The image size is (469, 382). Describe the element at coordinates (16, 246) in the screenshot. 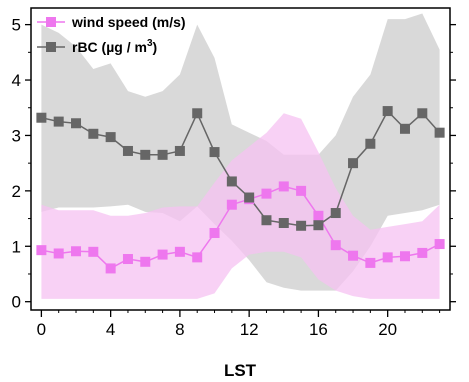

I see `y-tick-label: 1` at that location.